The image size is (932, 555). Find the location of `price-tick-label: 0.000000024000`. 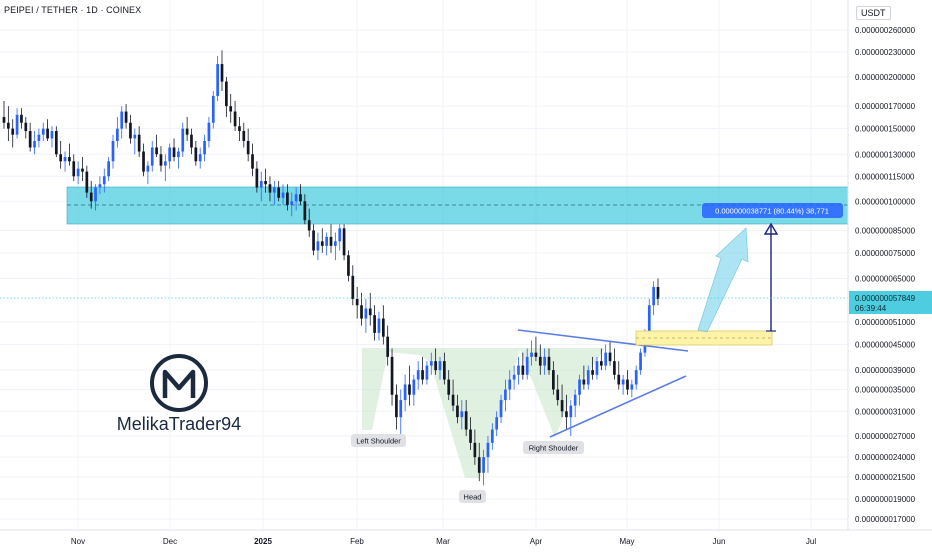

price-tick-label: 0.000000024000 is located at coordinates (885, 457).